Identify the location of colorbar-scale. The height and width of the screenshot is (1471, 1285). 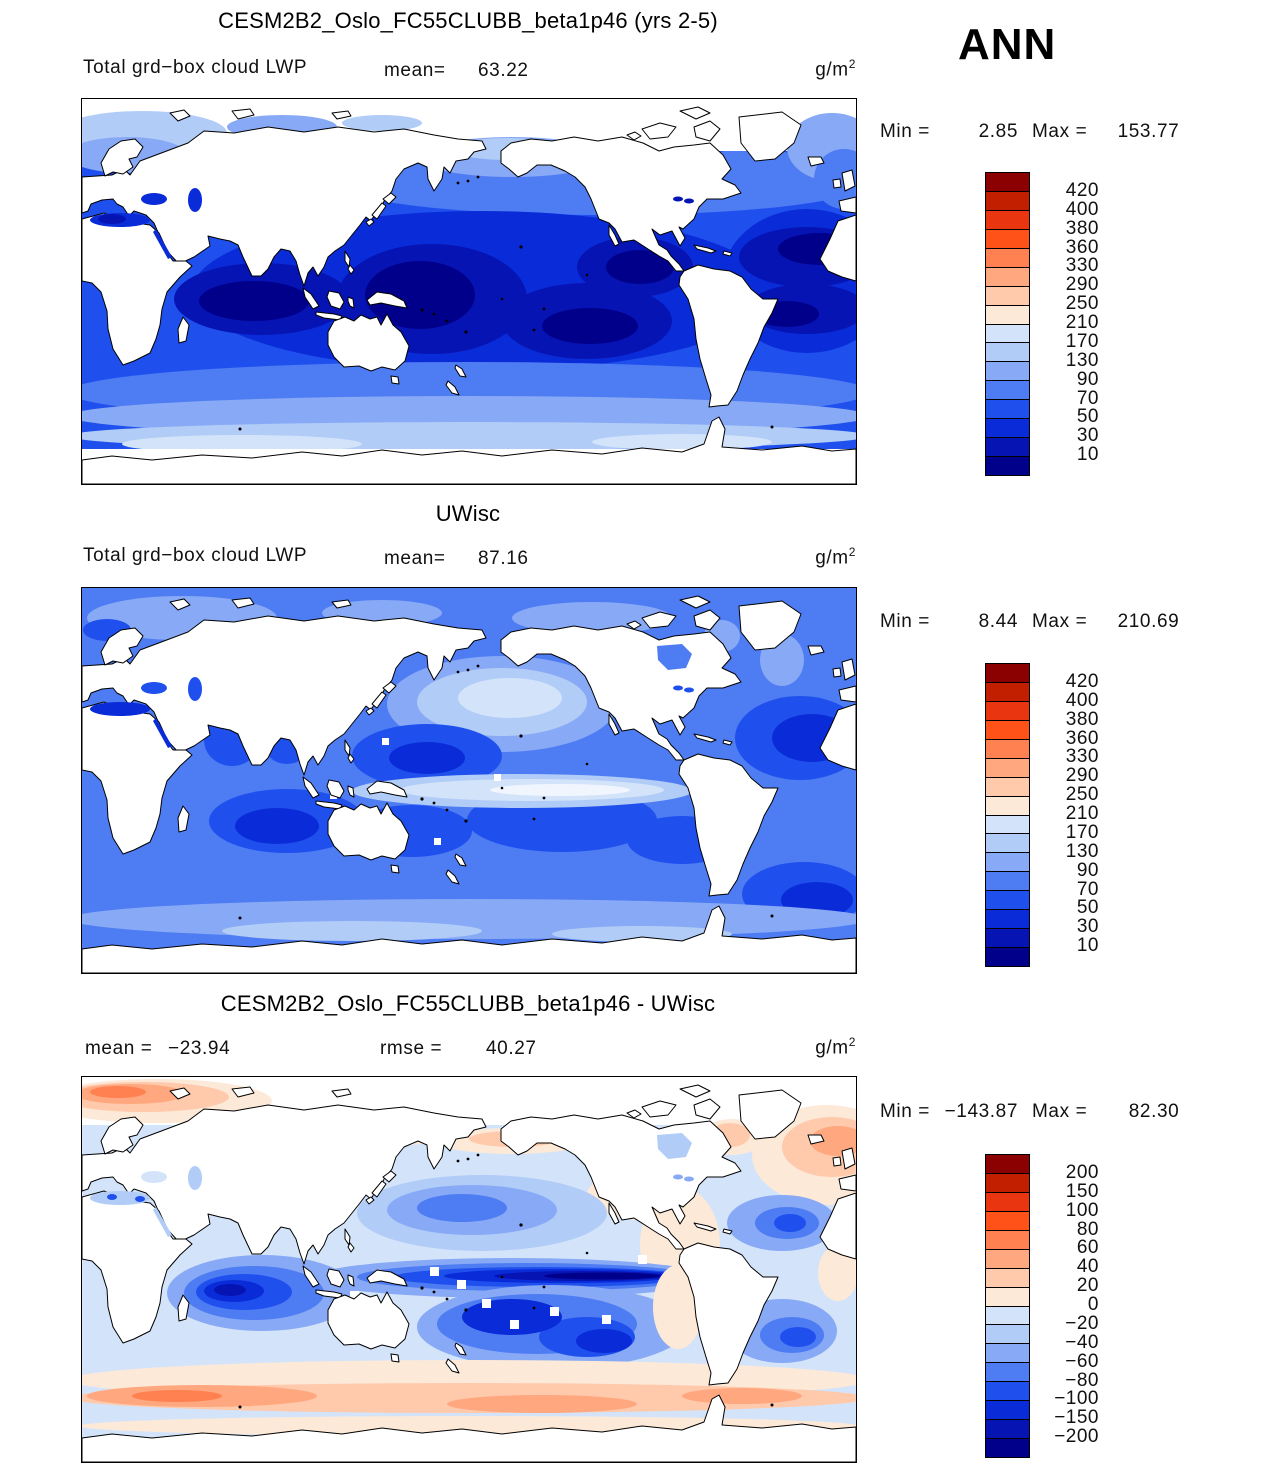
(1007, 324).